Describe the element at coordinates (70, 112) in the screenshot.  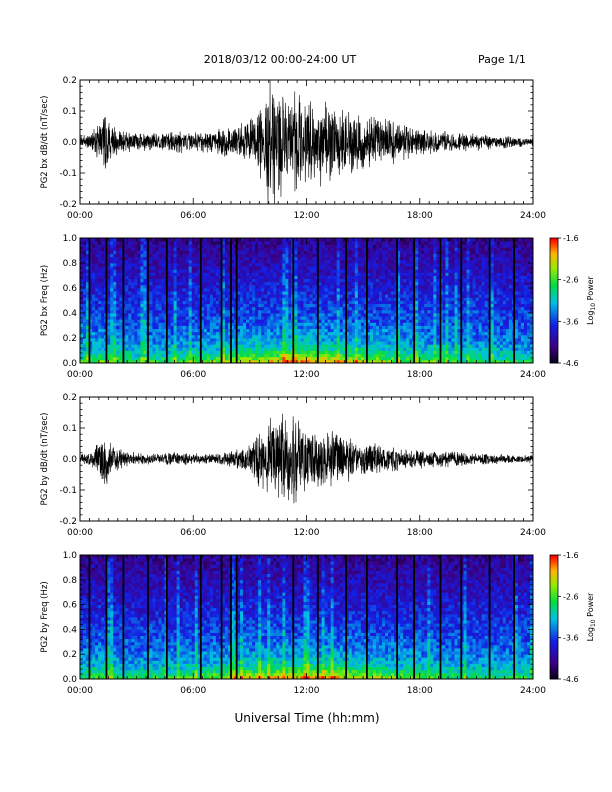
I see `y-tick-label: 0.1` at that location.